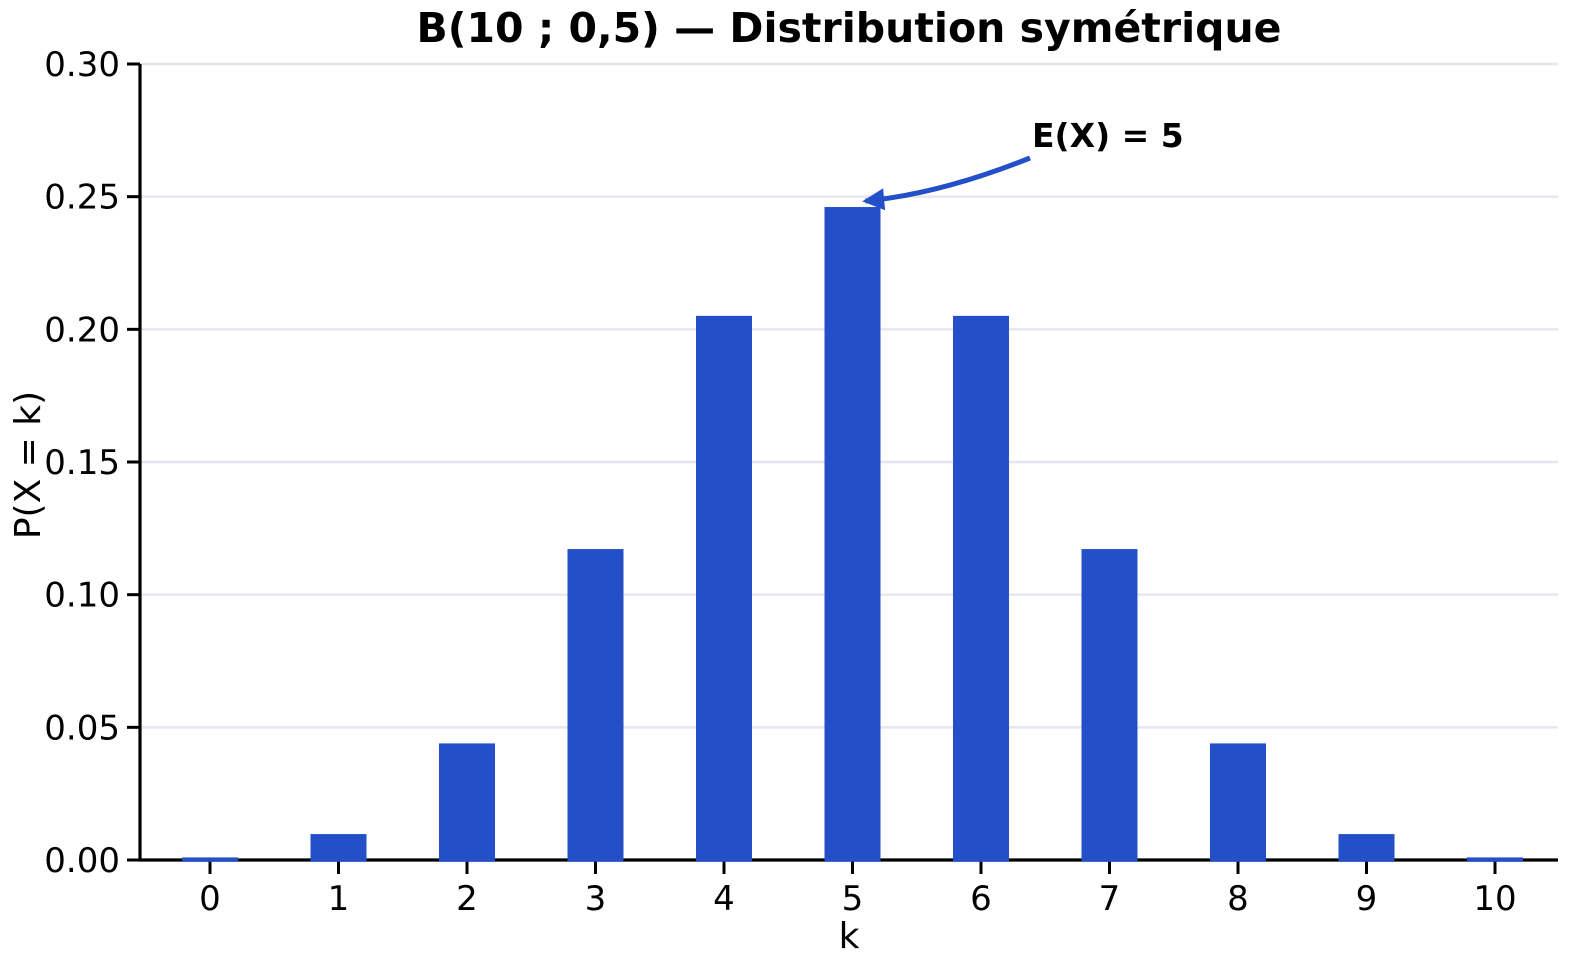 This screenshot has height=979, width=1580. I want to click on y-tick-label: 0.20, so click(82, 330).